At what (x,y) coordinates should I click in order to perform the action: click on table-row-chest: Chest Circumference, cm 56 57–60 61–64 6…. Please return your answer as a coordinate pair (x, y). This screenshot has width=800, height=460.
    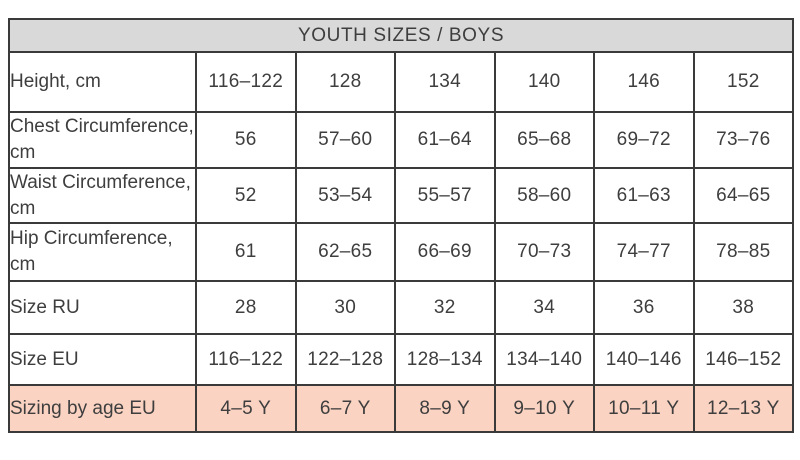
    Looking at the image, I should click on (401, 140).